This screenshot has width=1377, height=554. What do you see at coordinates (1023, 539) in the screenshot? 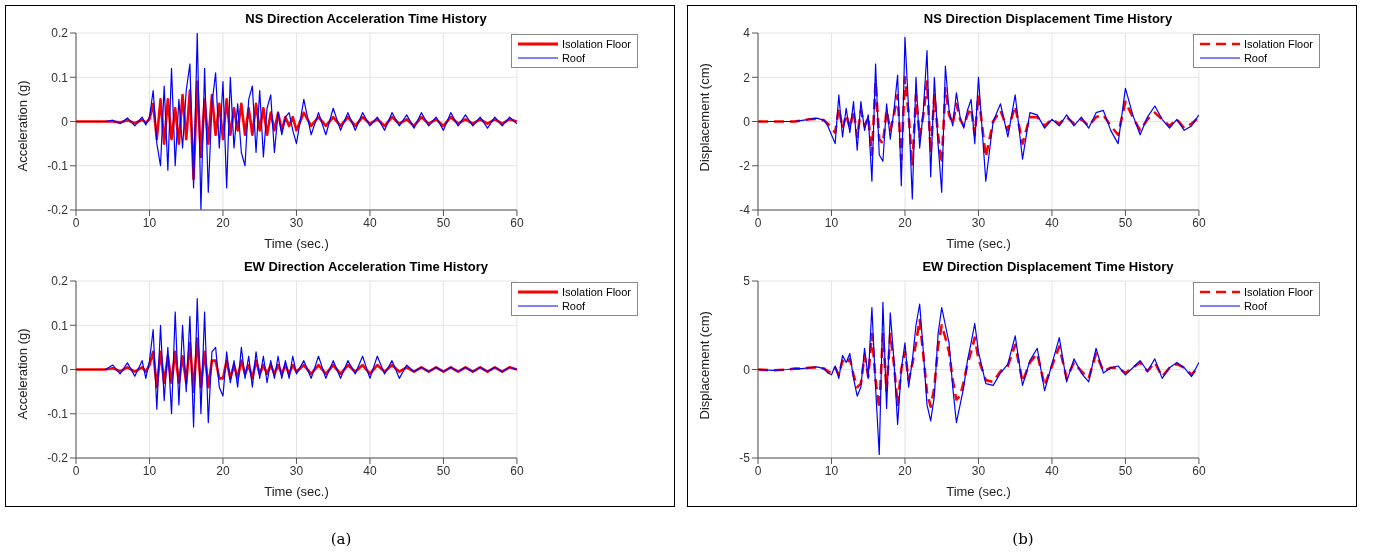
I see `text: (b)` at bounding box center [1023, 539].